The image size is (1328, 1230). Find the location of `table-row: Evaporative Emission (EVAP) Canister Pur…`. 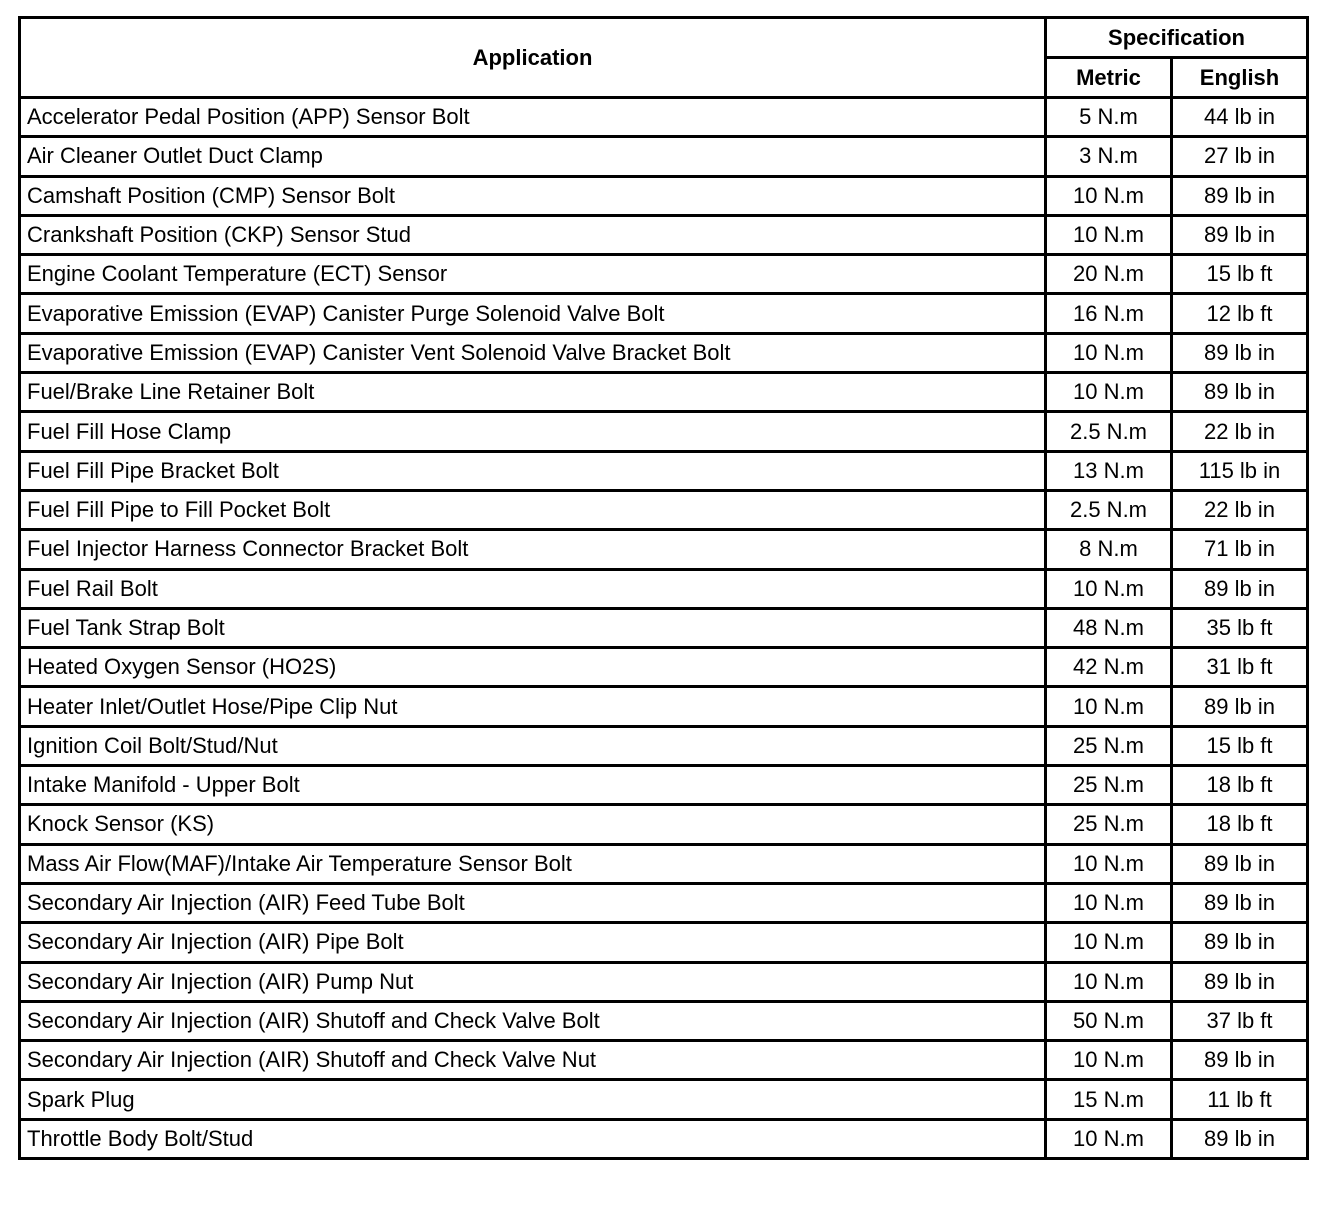

table-row: Evaporative Emission (EVAP) Canister Pur… is located at coordinates (664, 313).